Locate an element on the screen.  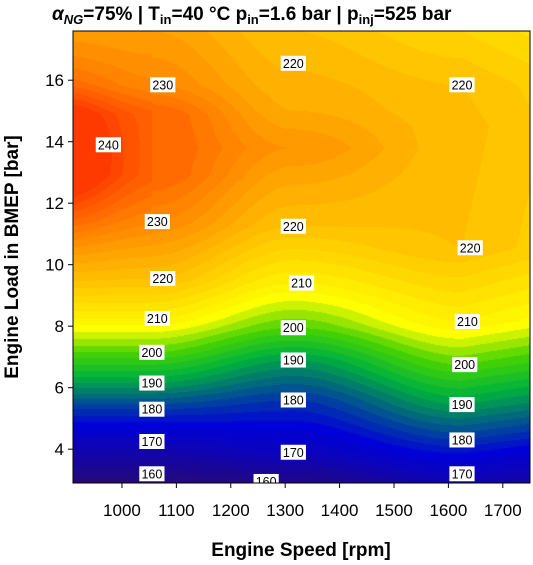
x-tick-label: 1400 is located at coordinates (340, 510).